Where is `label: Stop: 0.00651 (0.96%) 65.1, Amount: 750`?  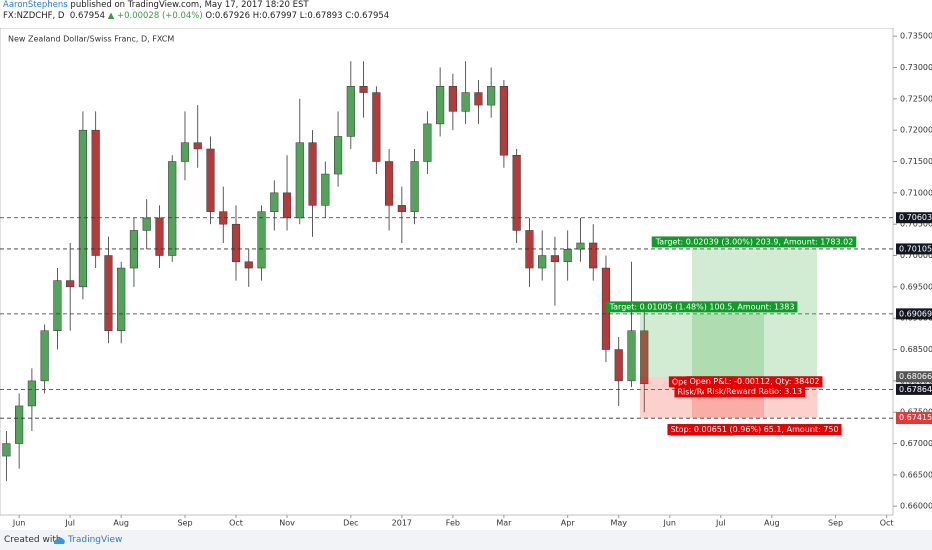
label: Stop: 0.00651 (0.96%) 65.1, Amount: 750 is located at coordinates (754, 429).